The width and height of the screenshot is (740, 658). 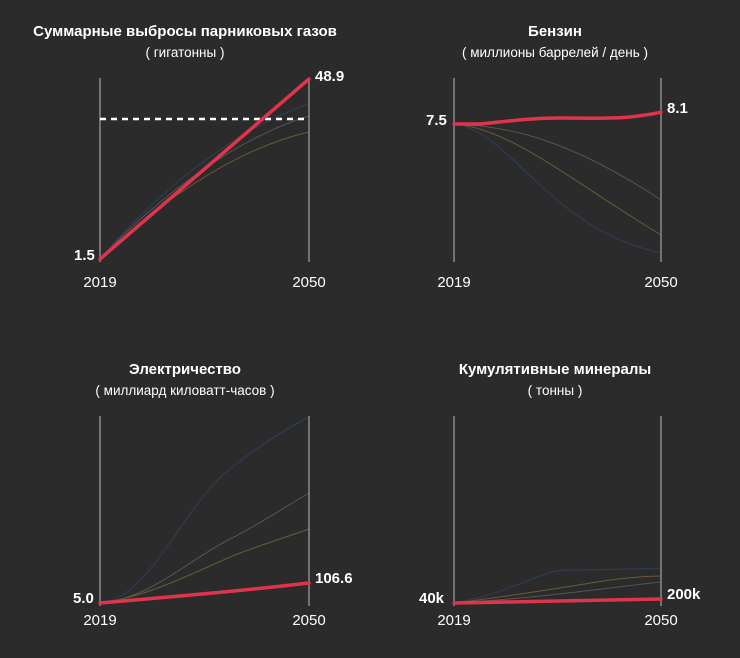 I want to click on panel-title: Суммарные выбросы парниковых газов, so click(x=185, y=31).